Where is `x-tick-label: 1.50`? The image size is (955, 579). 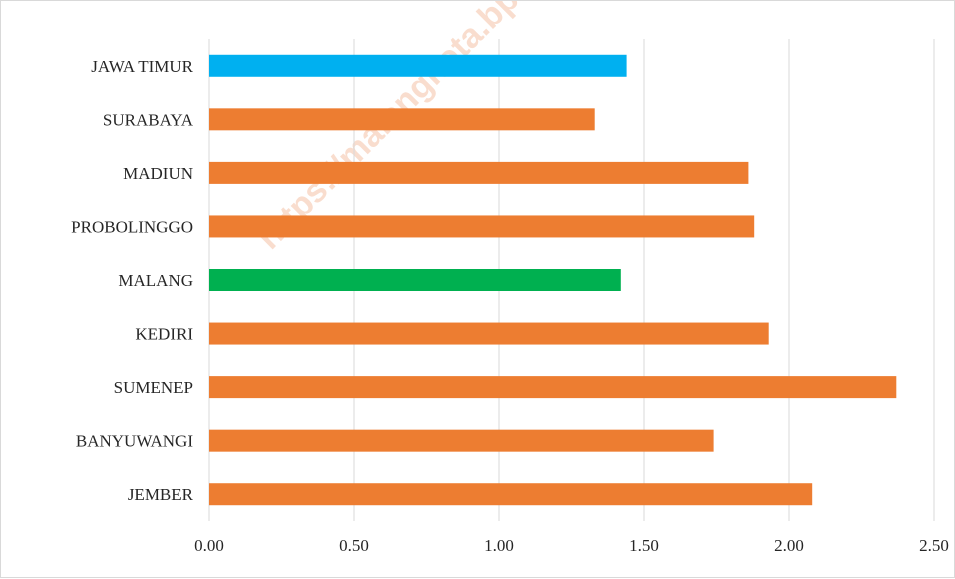
x-tick-label: 1.50 is located at coordinates (644, 545).